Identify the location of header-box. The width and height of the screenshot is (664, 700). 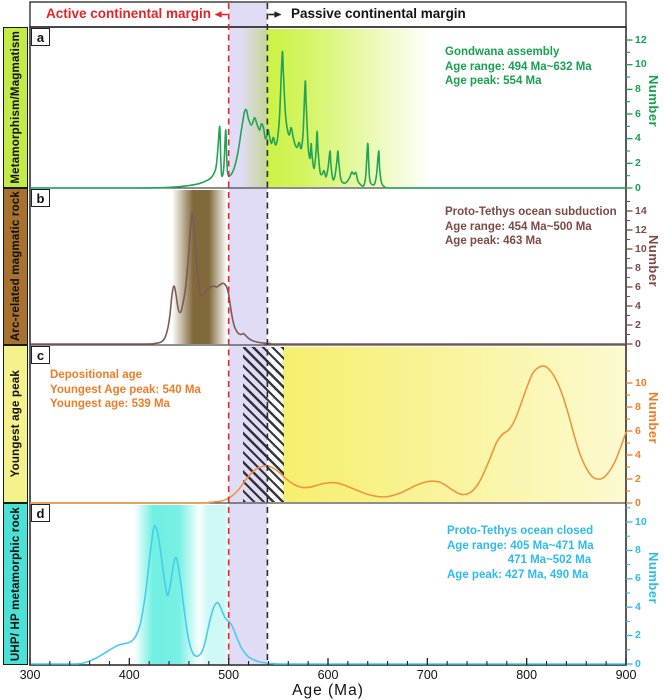
(328, 14).